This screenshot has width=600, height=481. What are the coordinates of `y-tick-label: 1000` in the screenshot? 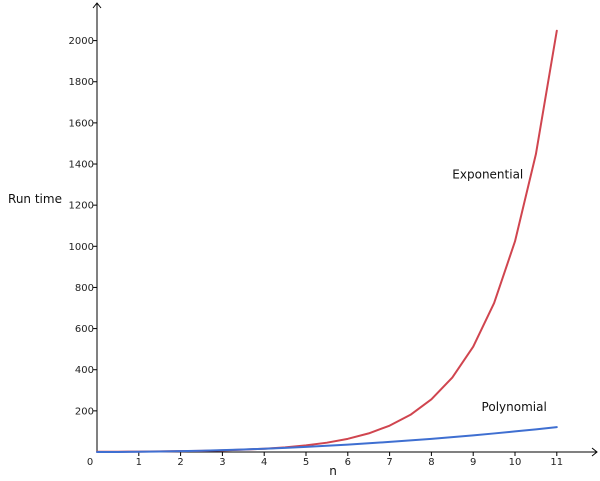 It's located at (81, 247).